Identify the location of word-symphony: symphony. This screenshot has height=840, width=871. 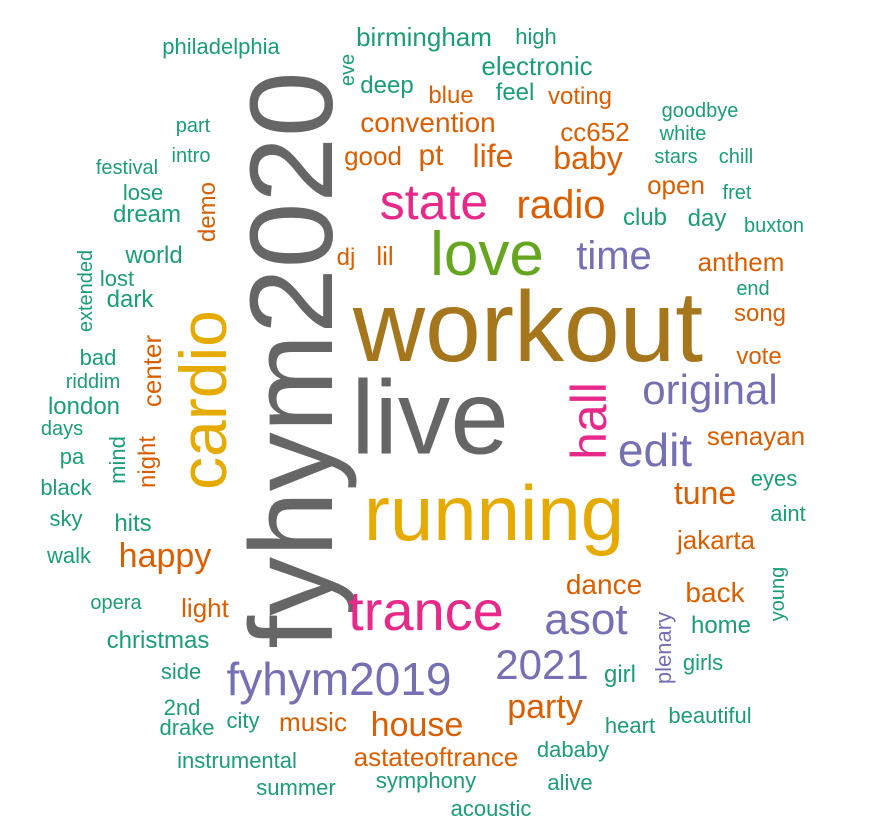
(426, 780).